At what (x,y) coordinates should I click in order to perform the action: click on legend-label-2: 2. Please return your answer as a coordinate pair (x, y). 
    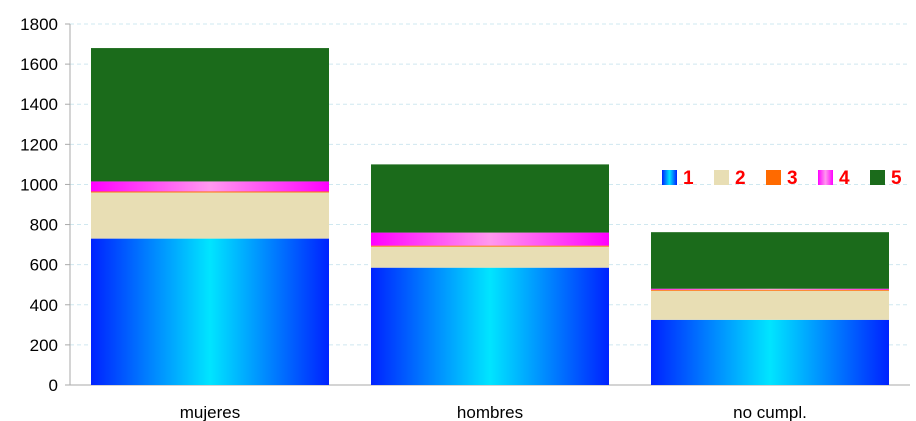
    Looking at the image, I should click on (740, 178).